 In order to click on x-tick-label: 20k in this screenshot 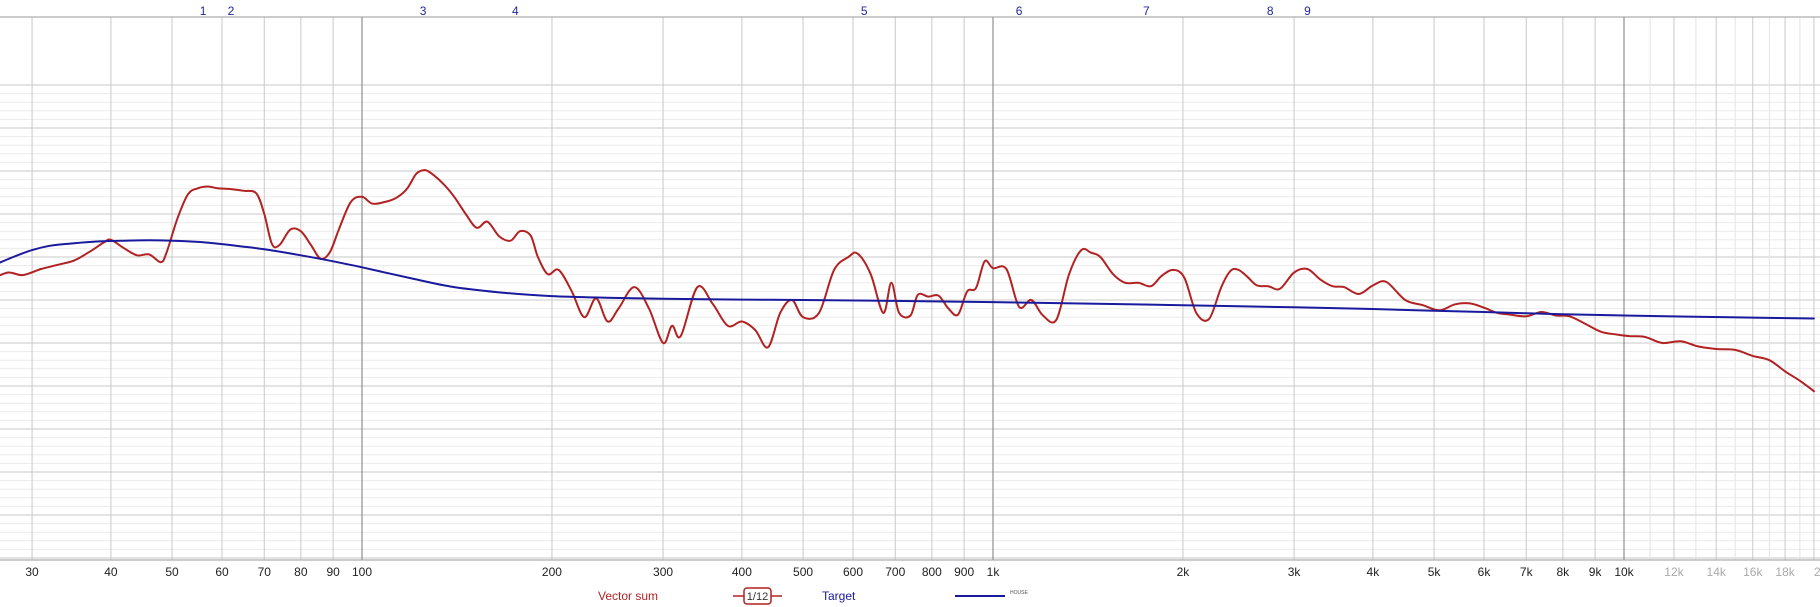, I will do `click(1817, 572)`.